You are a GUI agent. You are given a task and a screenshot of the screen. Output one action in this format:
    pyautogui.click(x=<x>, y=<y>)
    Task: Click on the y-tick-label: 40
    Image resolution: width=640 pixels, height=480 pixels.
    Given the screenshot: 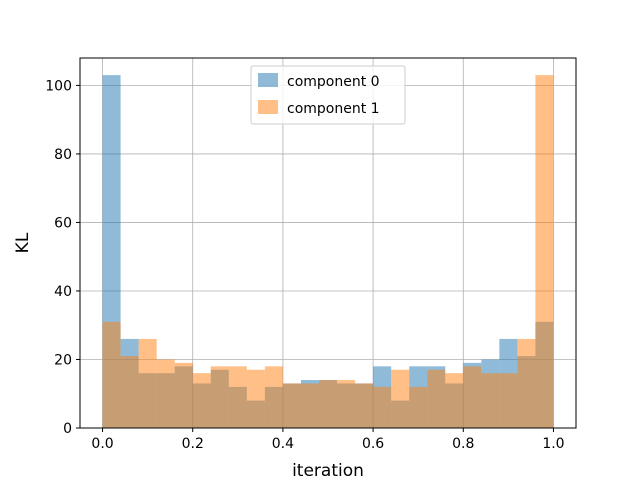 What is the action you would take?
    pyautogui.click(x=63, y=292)
    